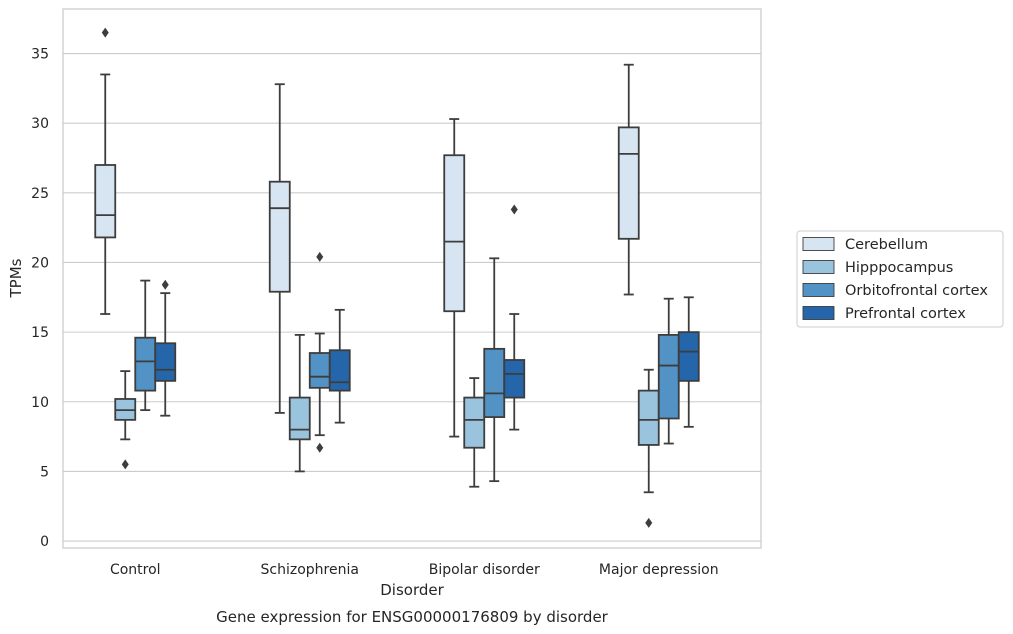  What do you see at coordinates (40, 298) in the screenshot?
I see `y-axis-ticks: 0 5 10 15 20 25 30 35` at bounding box center [40, 298].